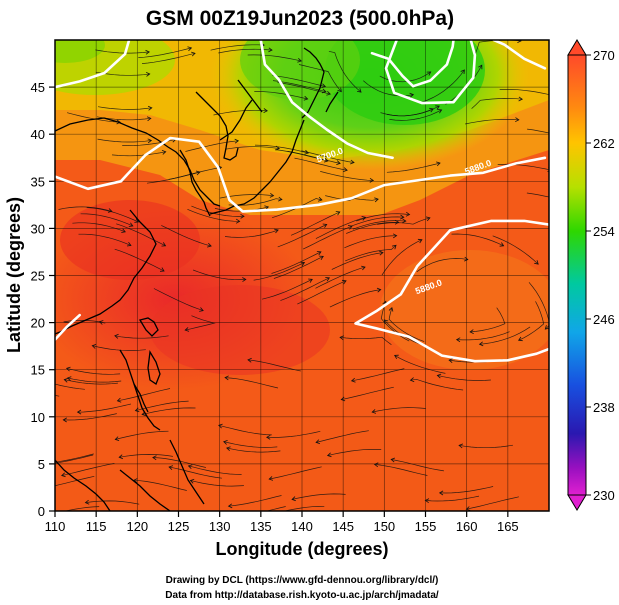 This screenshot has height=605, width=619. What do you see at coordinates (412, 64) in the screenshot?
I see `contour-low-center` at bounding box center [412, 64].